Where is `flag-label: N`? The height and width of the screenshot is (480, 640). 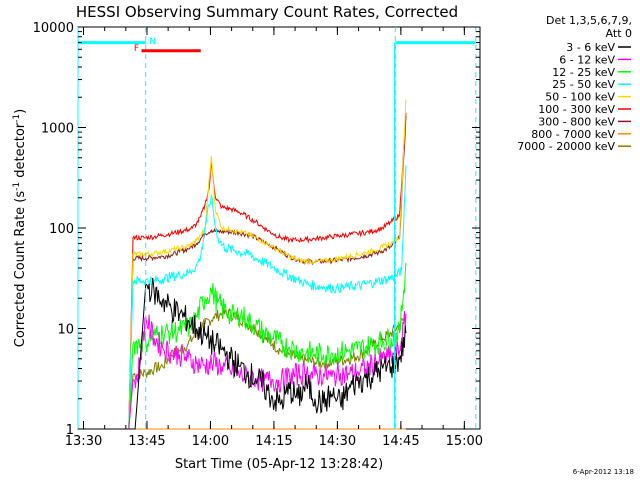
flag-label: N is located at coordinates (152, 42).